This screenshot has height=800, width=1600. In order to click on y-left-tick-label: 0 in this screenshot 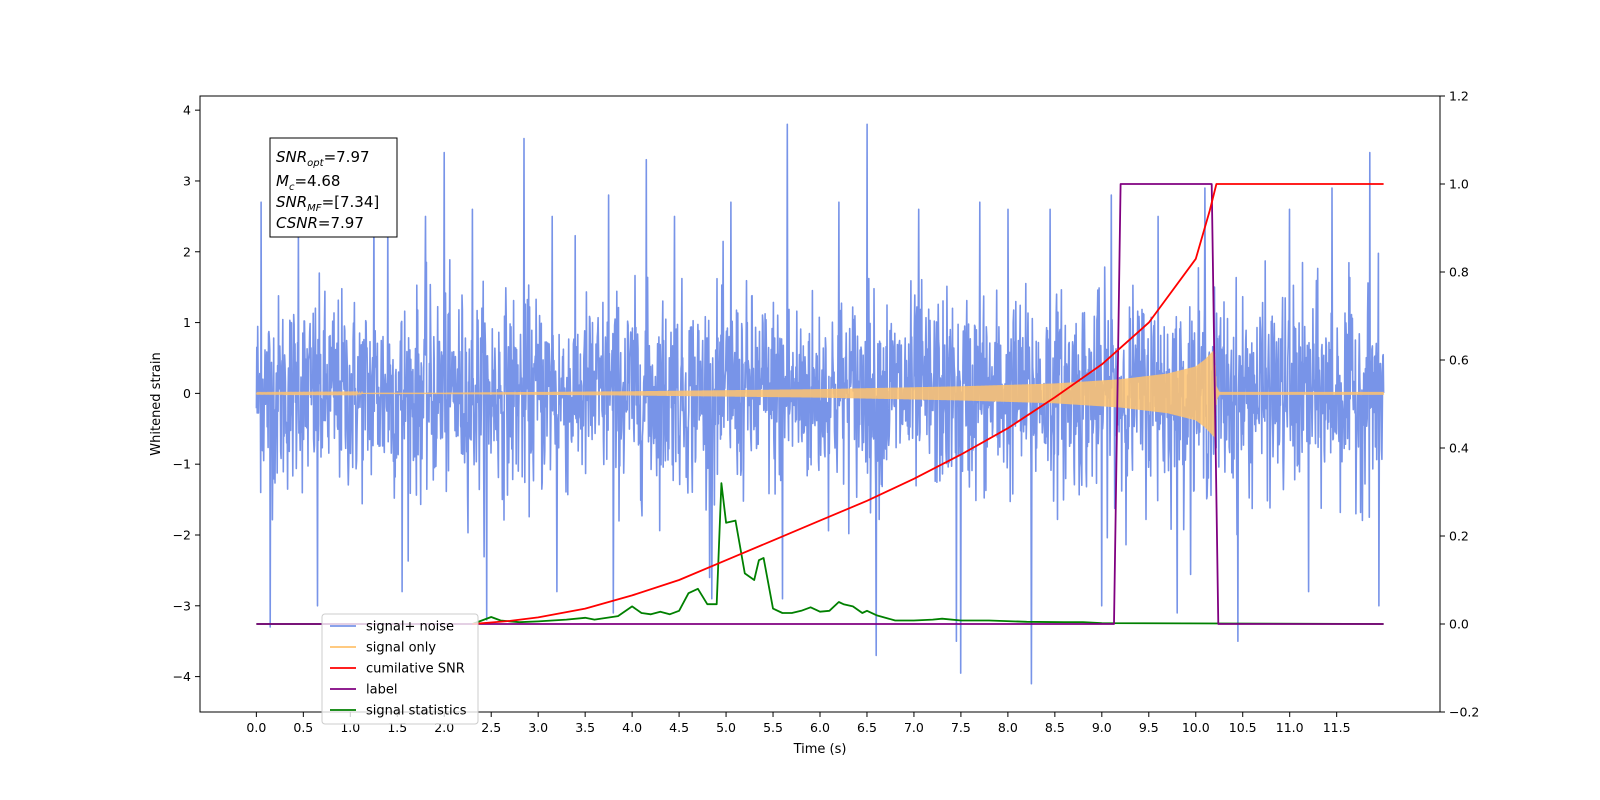, I will do `click(187, 393)`.